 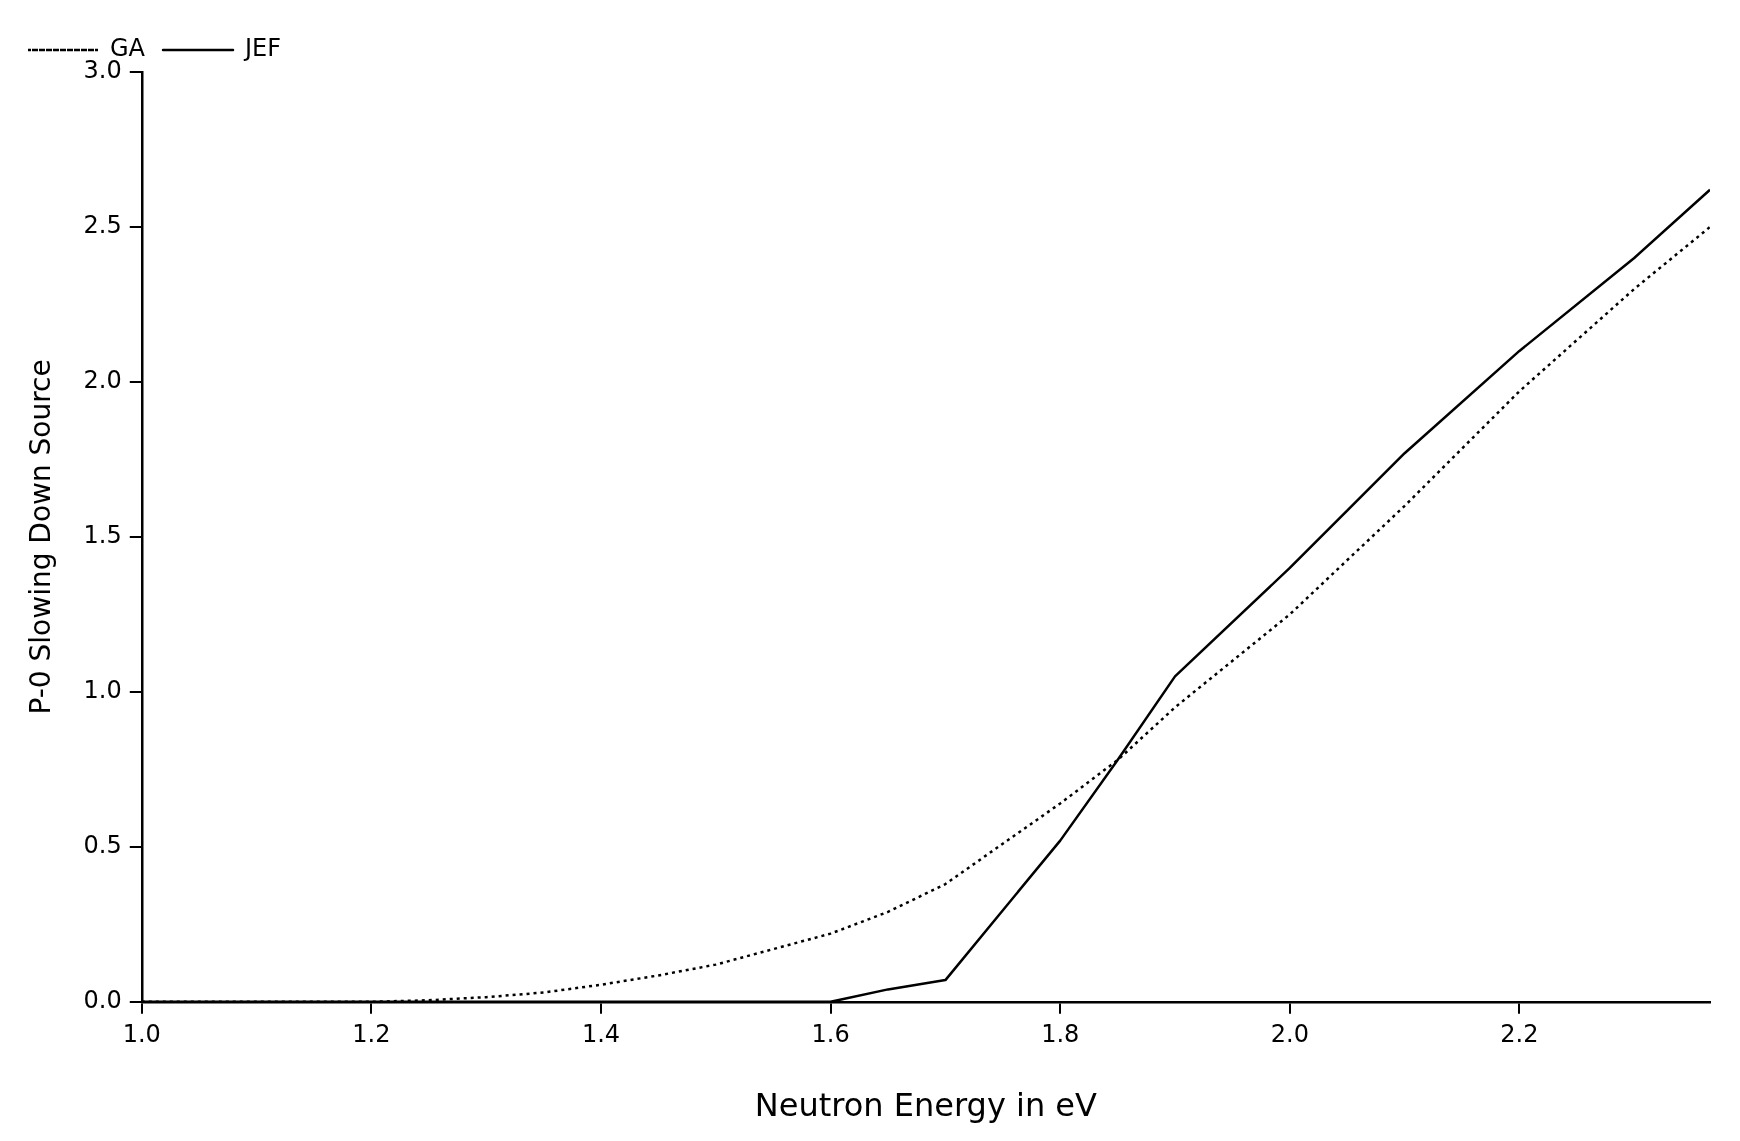 What do you see at coordinates (601, 1034) in the screenshot?
I see `x-tick-label: 1.4` at bounding box center [601, 1034].